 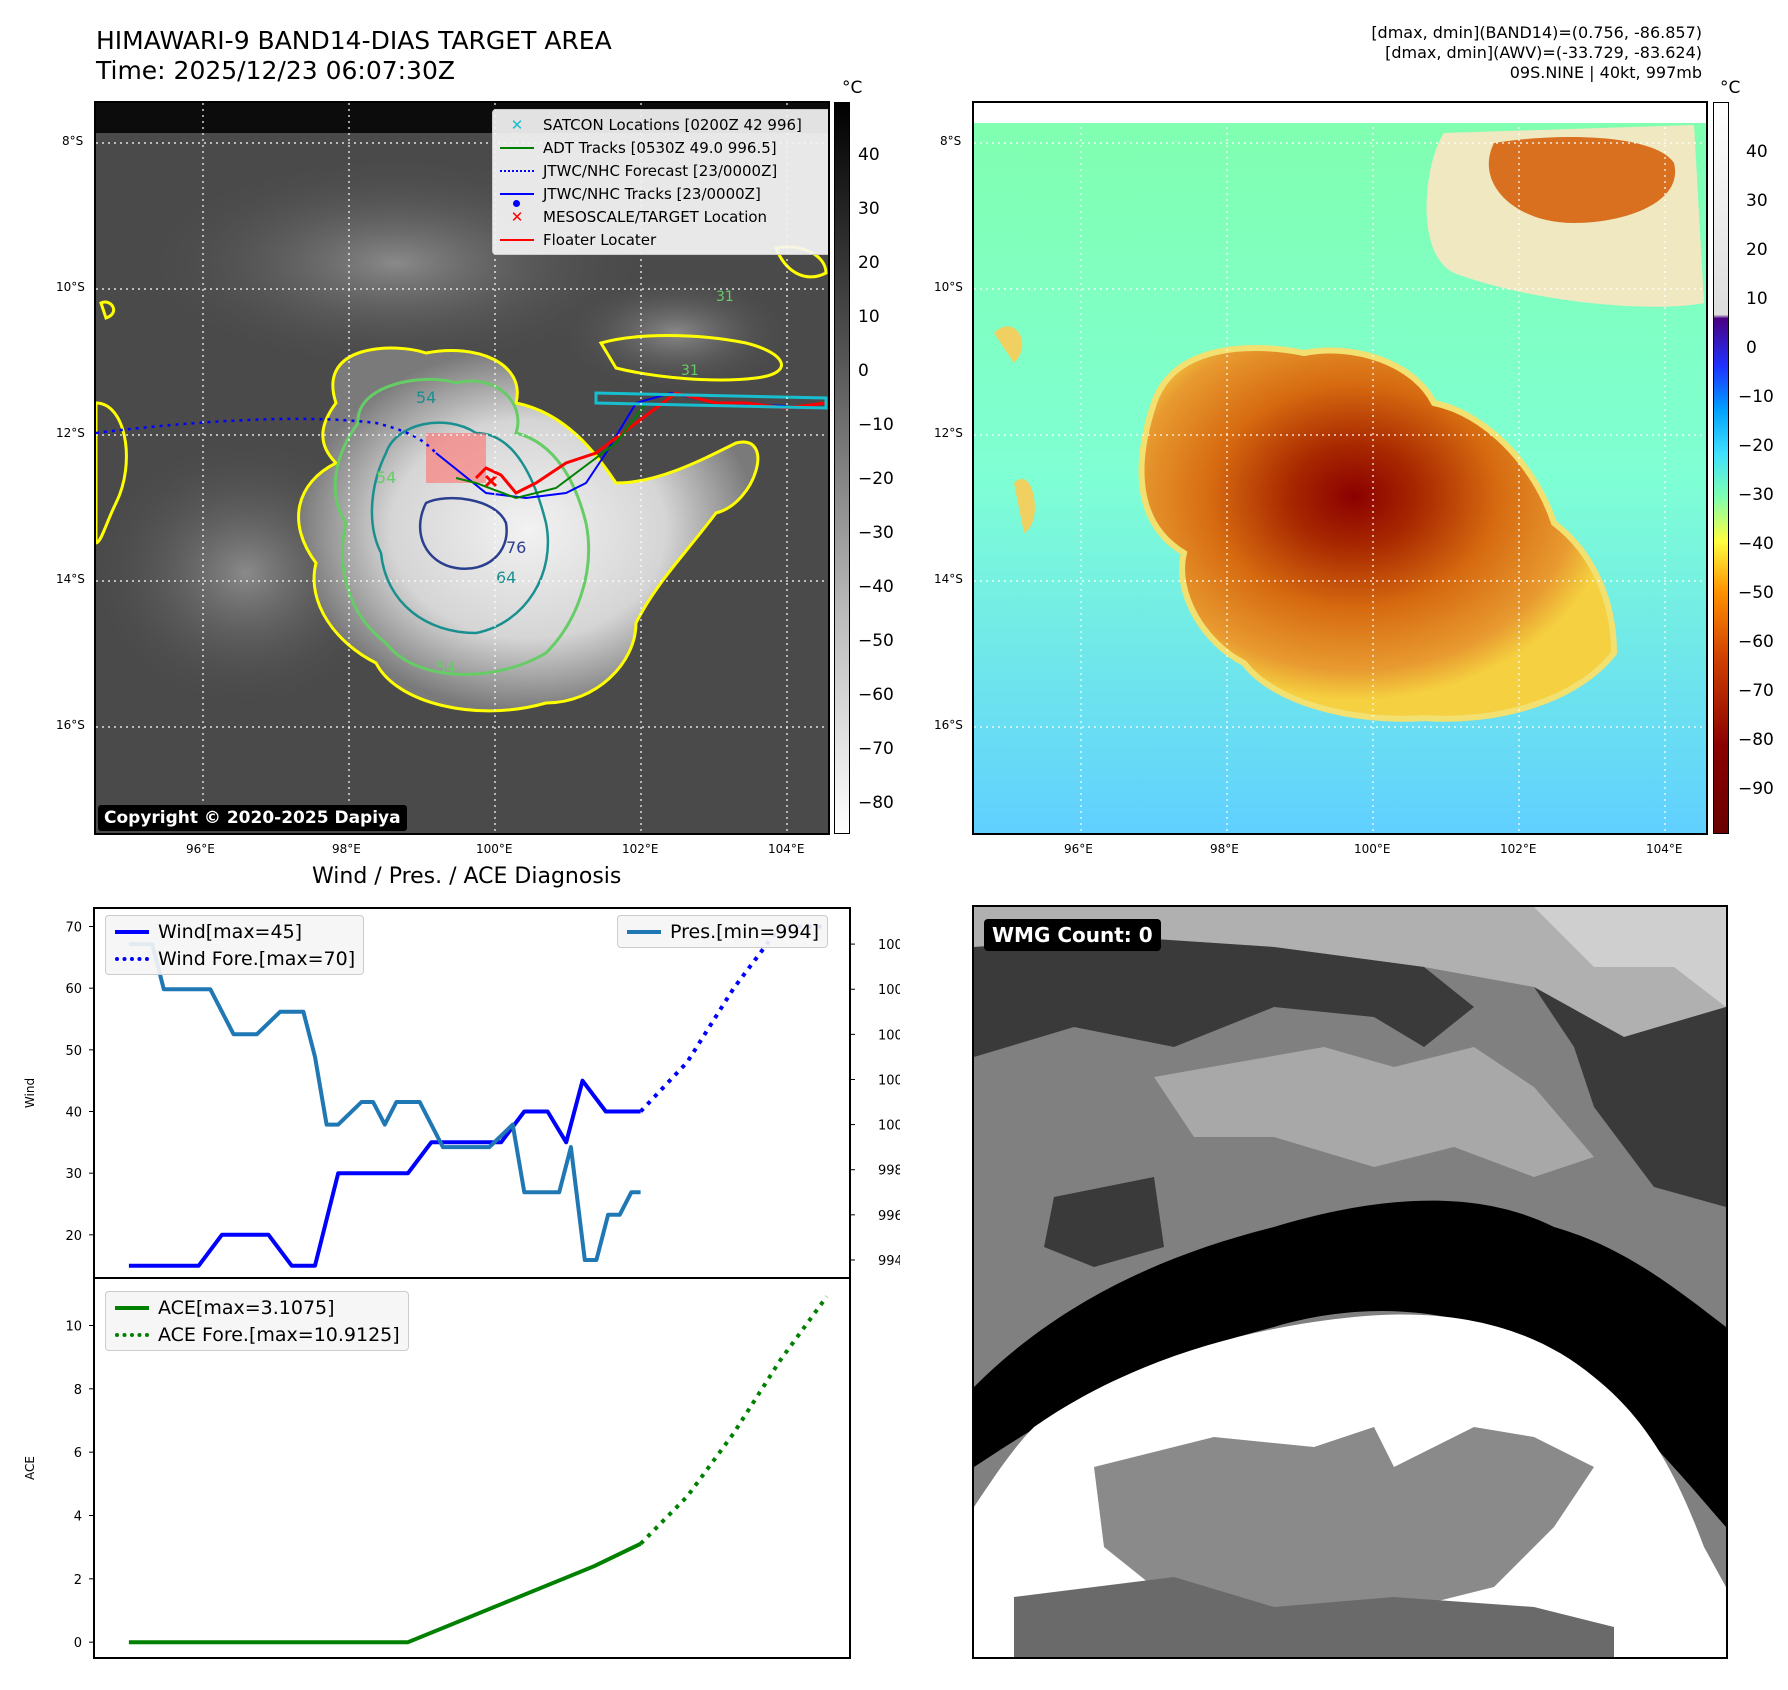 I want to click on plot-frame, so click(x=472, y=1468).